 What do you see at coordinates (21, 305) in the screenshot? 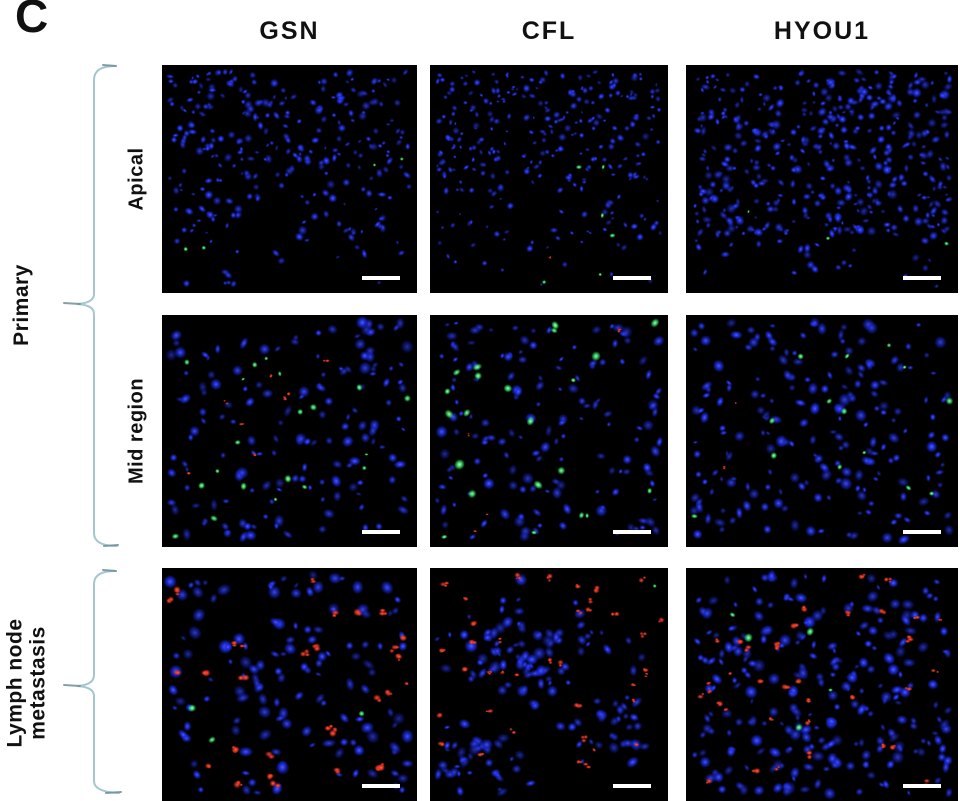
I see `group-label-primary: Primary` at bounding box center [21, 305].